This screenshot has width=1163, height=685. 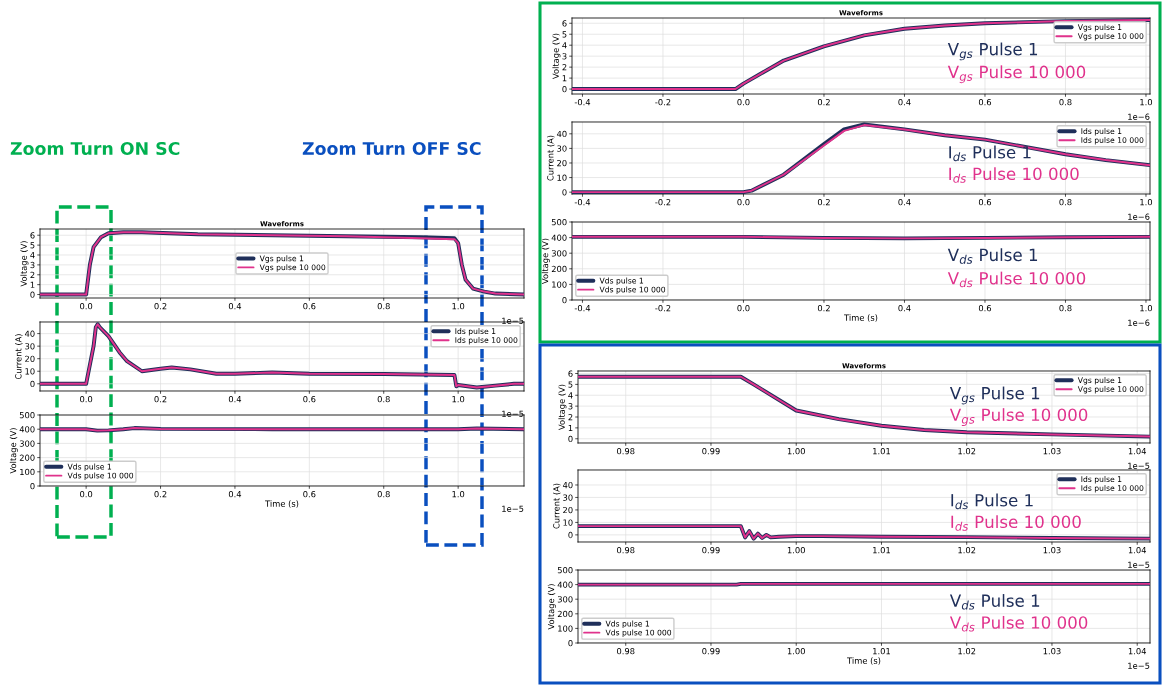 What do you see at coordinates (992, 256) in the screenshot?
I see `annotation: V$_{ds}$ Pulse 1` at bounding box center [992, 256].